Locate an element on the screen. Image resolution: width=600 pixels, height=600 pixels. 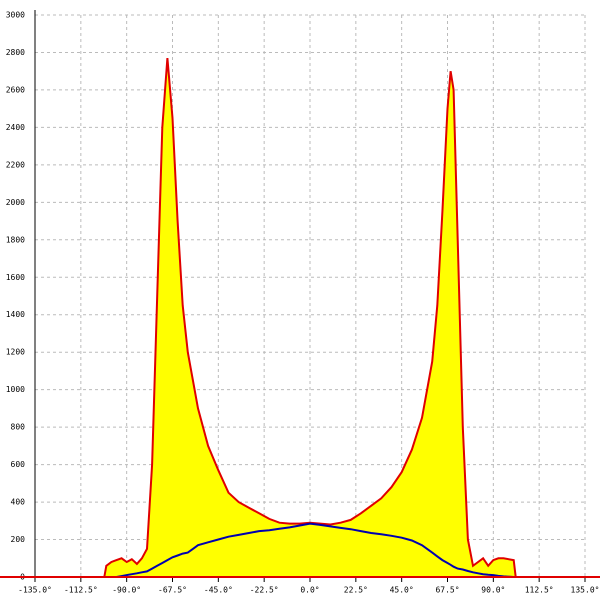
y-tick-label: 600 is located at coordinates (18, 464).